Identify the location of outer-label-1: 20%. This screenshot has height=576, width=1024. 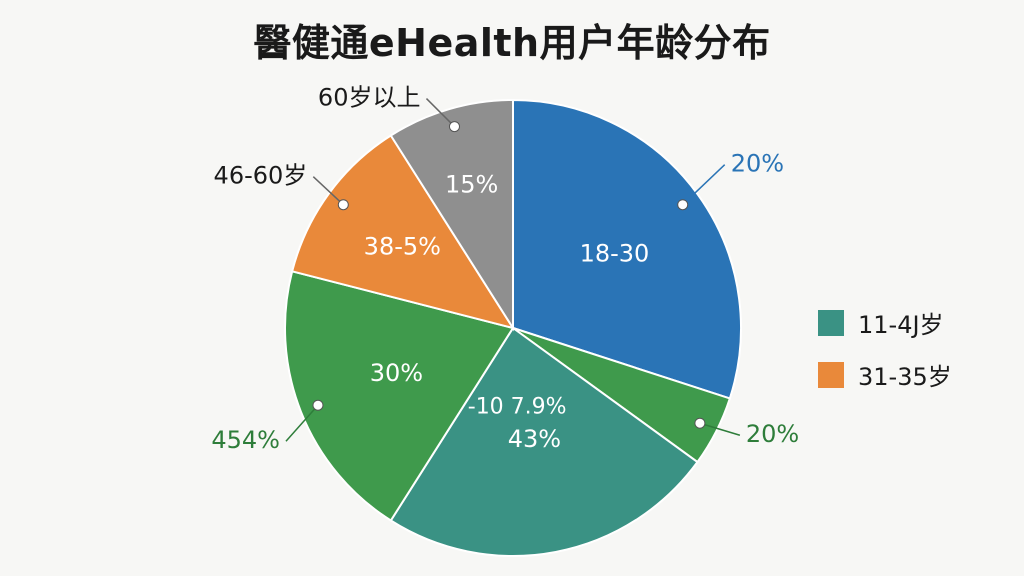
(757, 164).